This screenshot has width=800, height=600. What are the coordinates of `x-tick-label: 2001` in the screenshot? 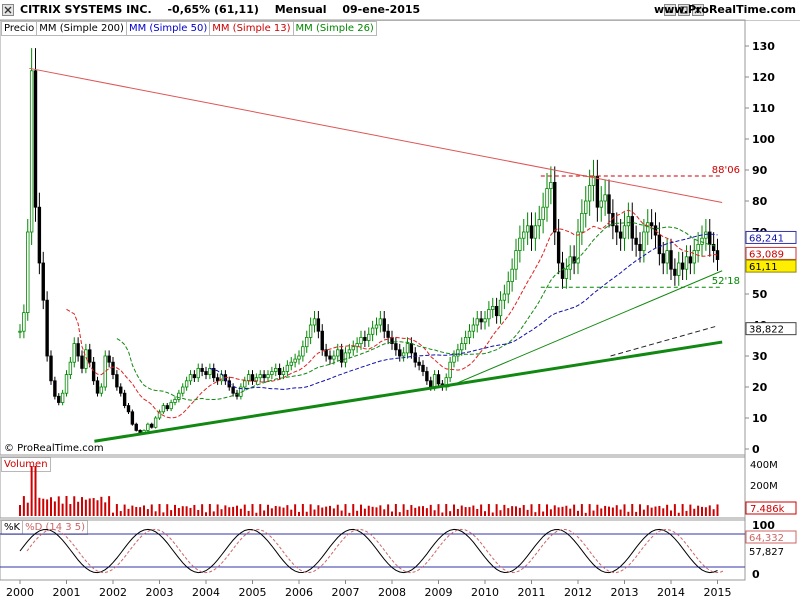 It's located at (67, 592).